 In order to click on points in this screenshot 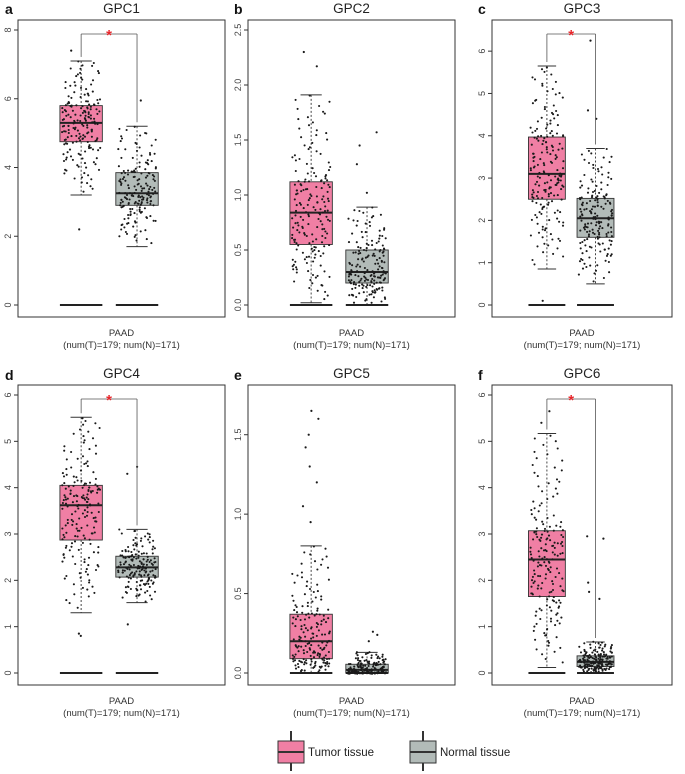, I will do `click(137, 545)`.